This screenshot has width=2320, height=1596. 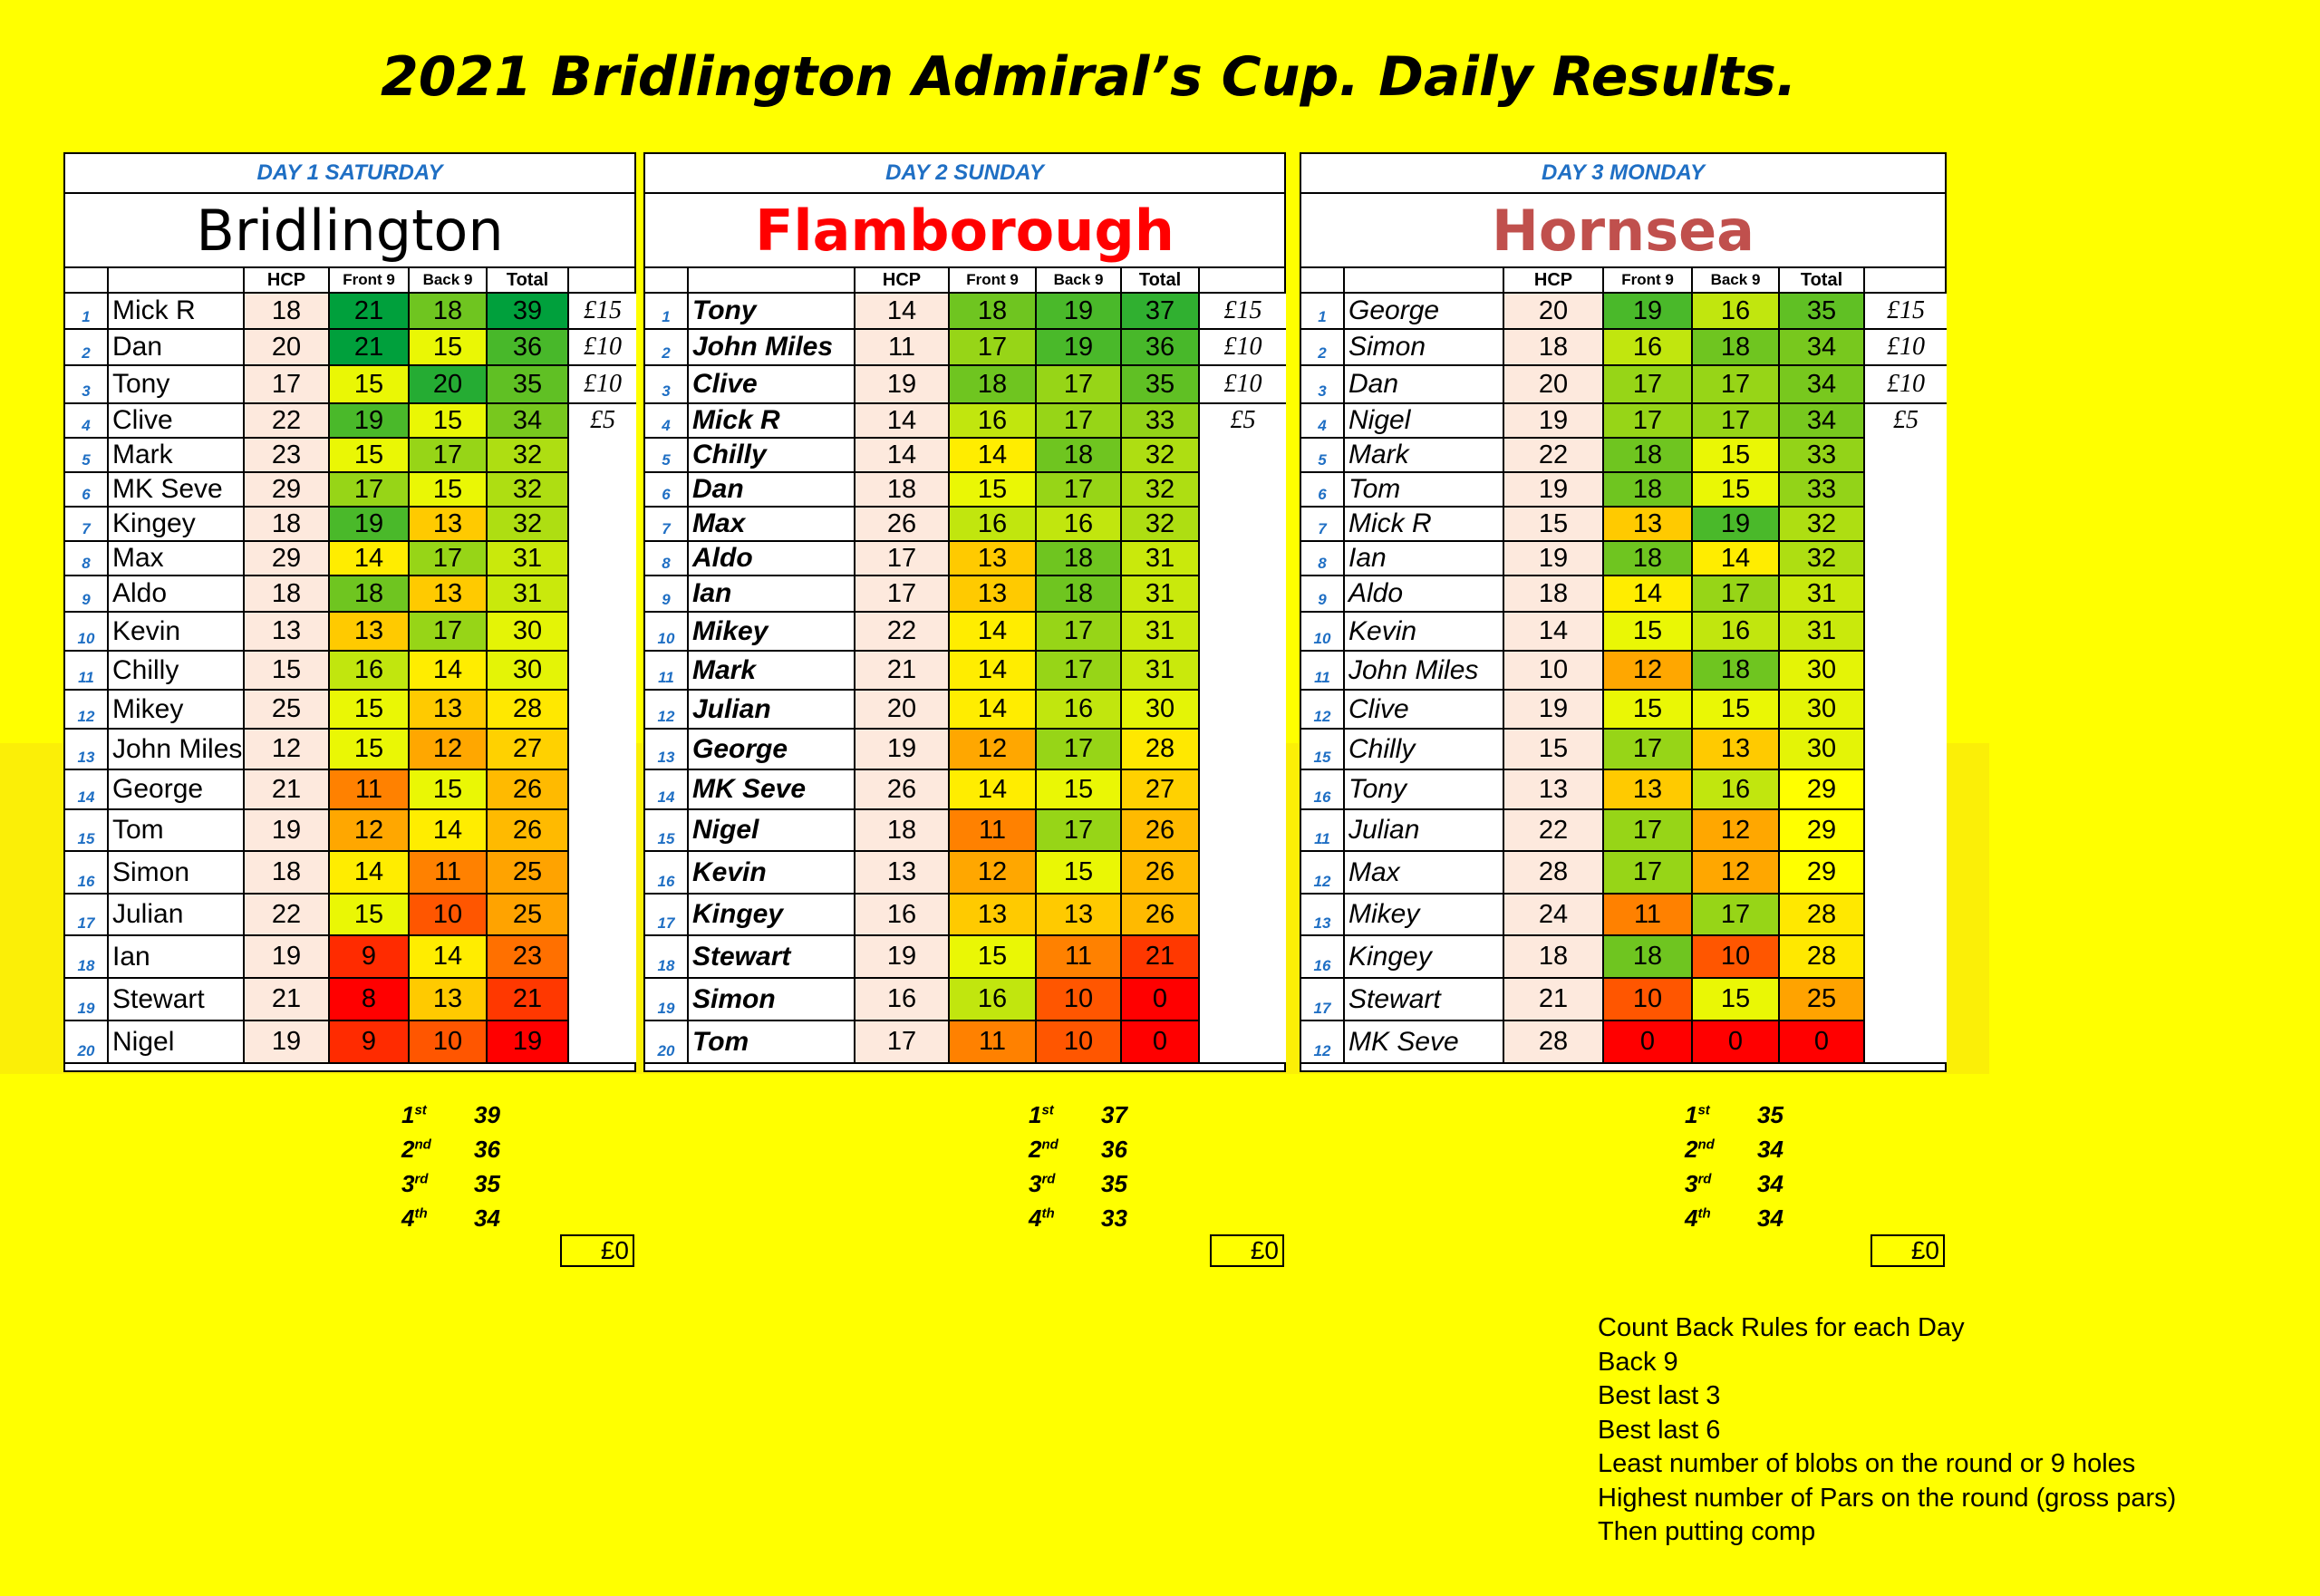 What do you see at coordinates (285, 420) in the screenshot?
I see `handicap-cell: 22` at bounding box center [285, 420].